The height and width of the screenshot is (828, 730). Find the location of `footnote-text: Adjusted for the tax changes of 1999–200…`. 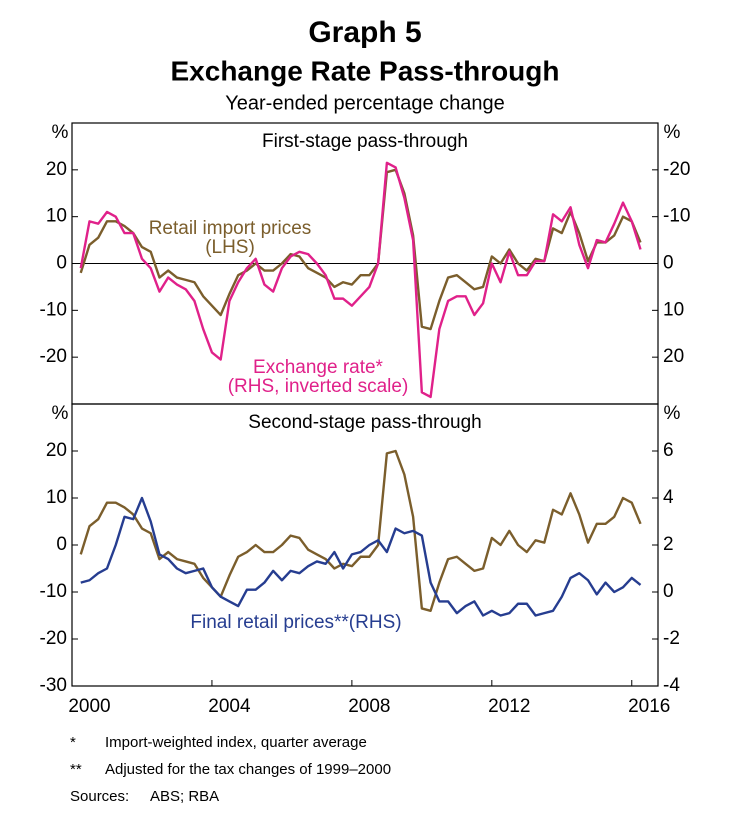

footnote-text: Adjusted for the tax changes of 1999–200… is located at coordinates (248, 769).